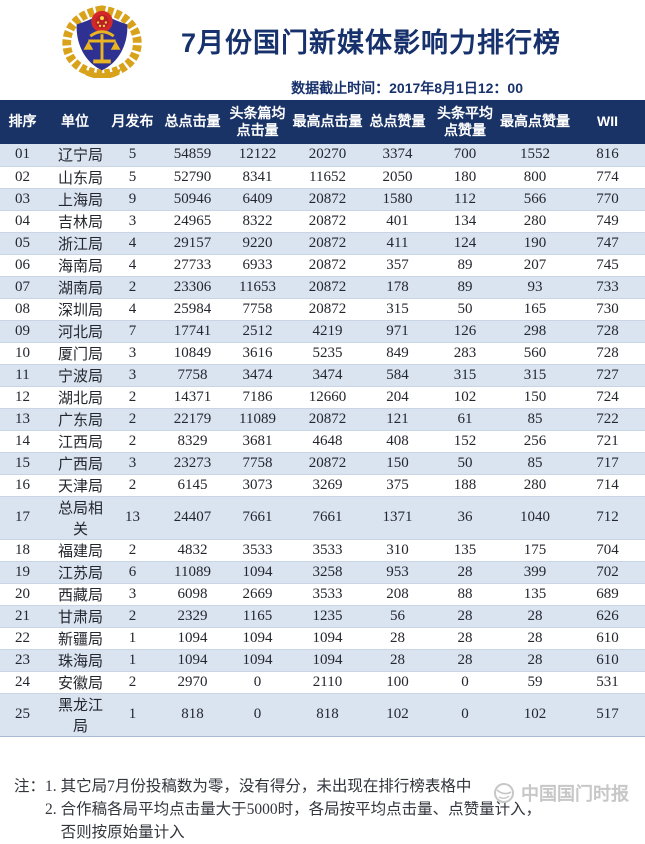 The width and height of the screenshot is (645, 844). What do you see at coordinates (397, 441) in the screenshot?
I see `cell-total-likes: 408` at bounding box center [397, 441].